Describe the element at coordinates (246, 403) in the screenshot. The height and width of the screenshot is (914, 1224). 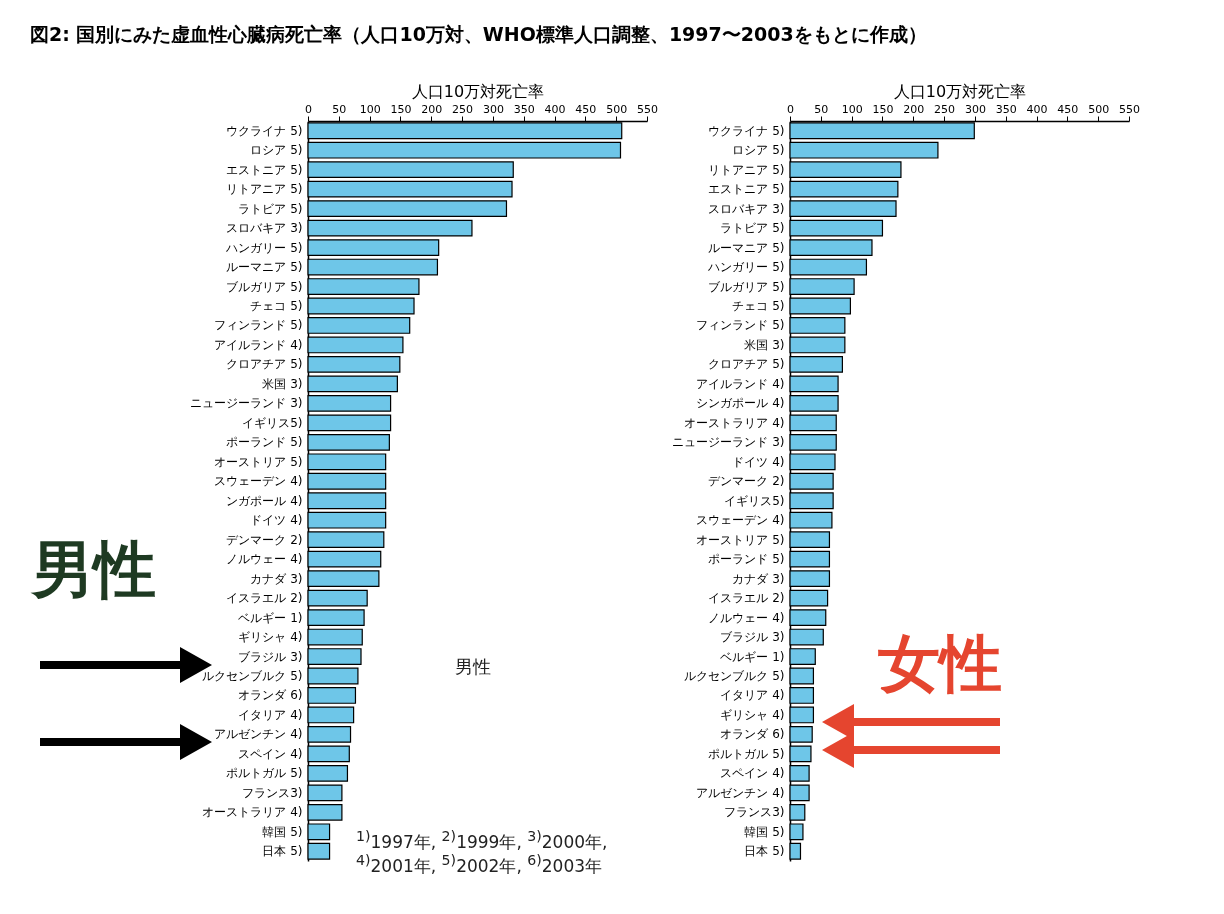
I see `y-tick-label: ニュージーランド 3)` at that location.